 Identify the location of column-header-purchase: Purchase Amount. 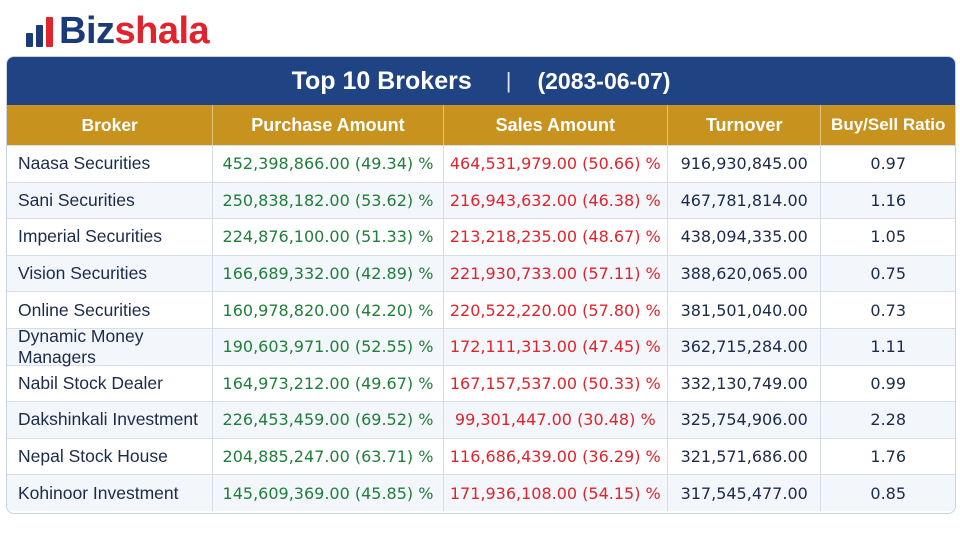
(328, 125).